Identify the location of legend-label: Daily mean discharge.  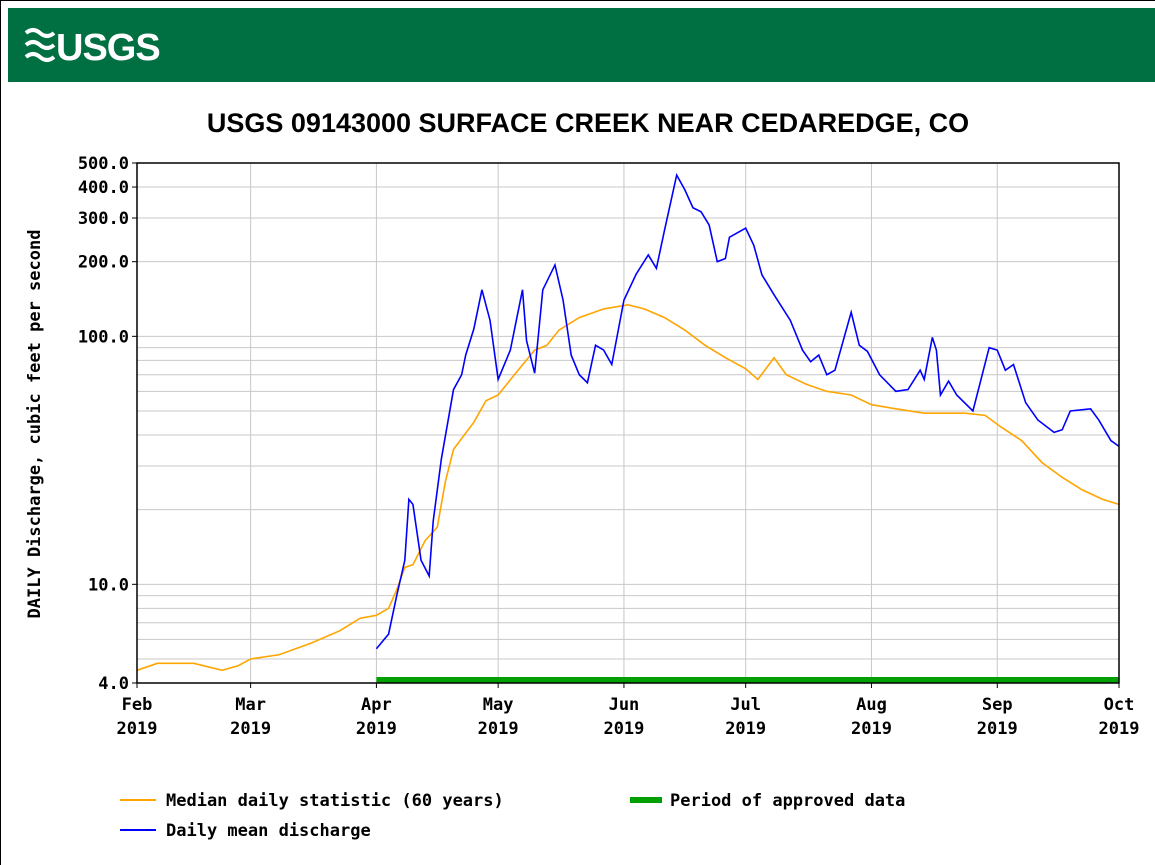
(268, 831).